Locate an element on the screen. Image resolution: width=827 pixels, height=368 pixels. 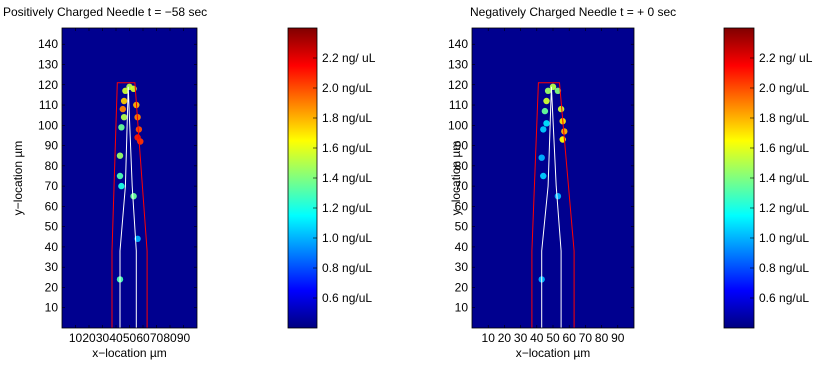
x-tick-label: 40 is located at coordinates (537, 338).